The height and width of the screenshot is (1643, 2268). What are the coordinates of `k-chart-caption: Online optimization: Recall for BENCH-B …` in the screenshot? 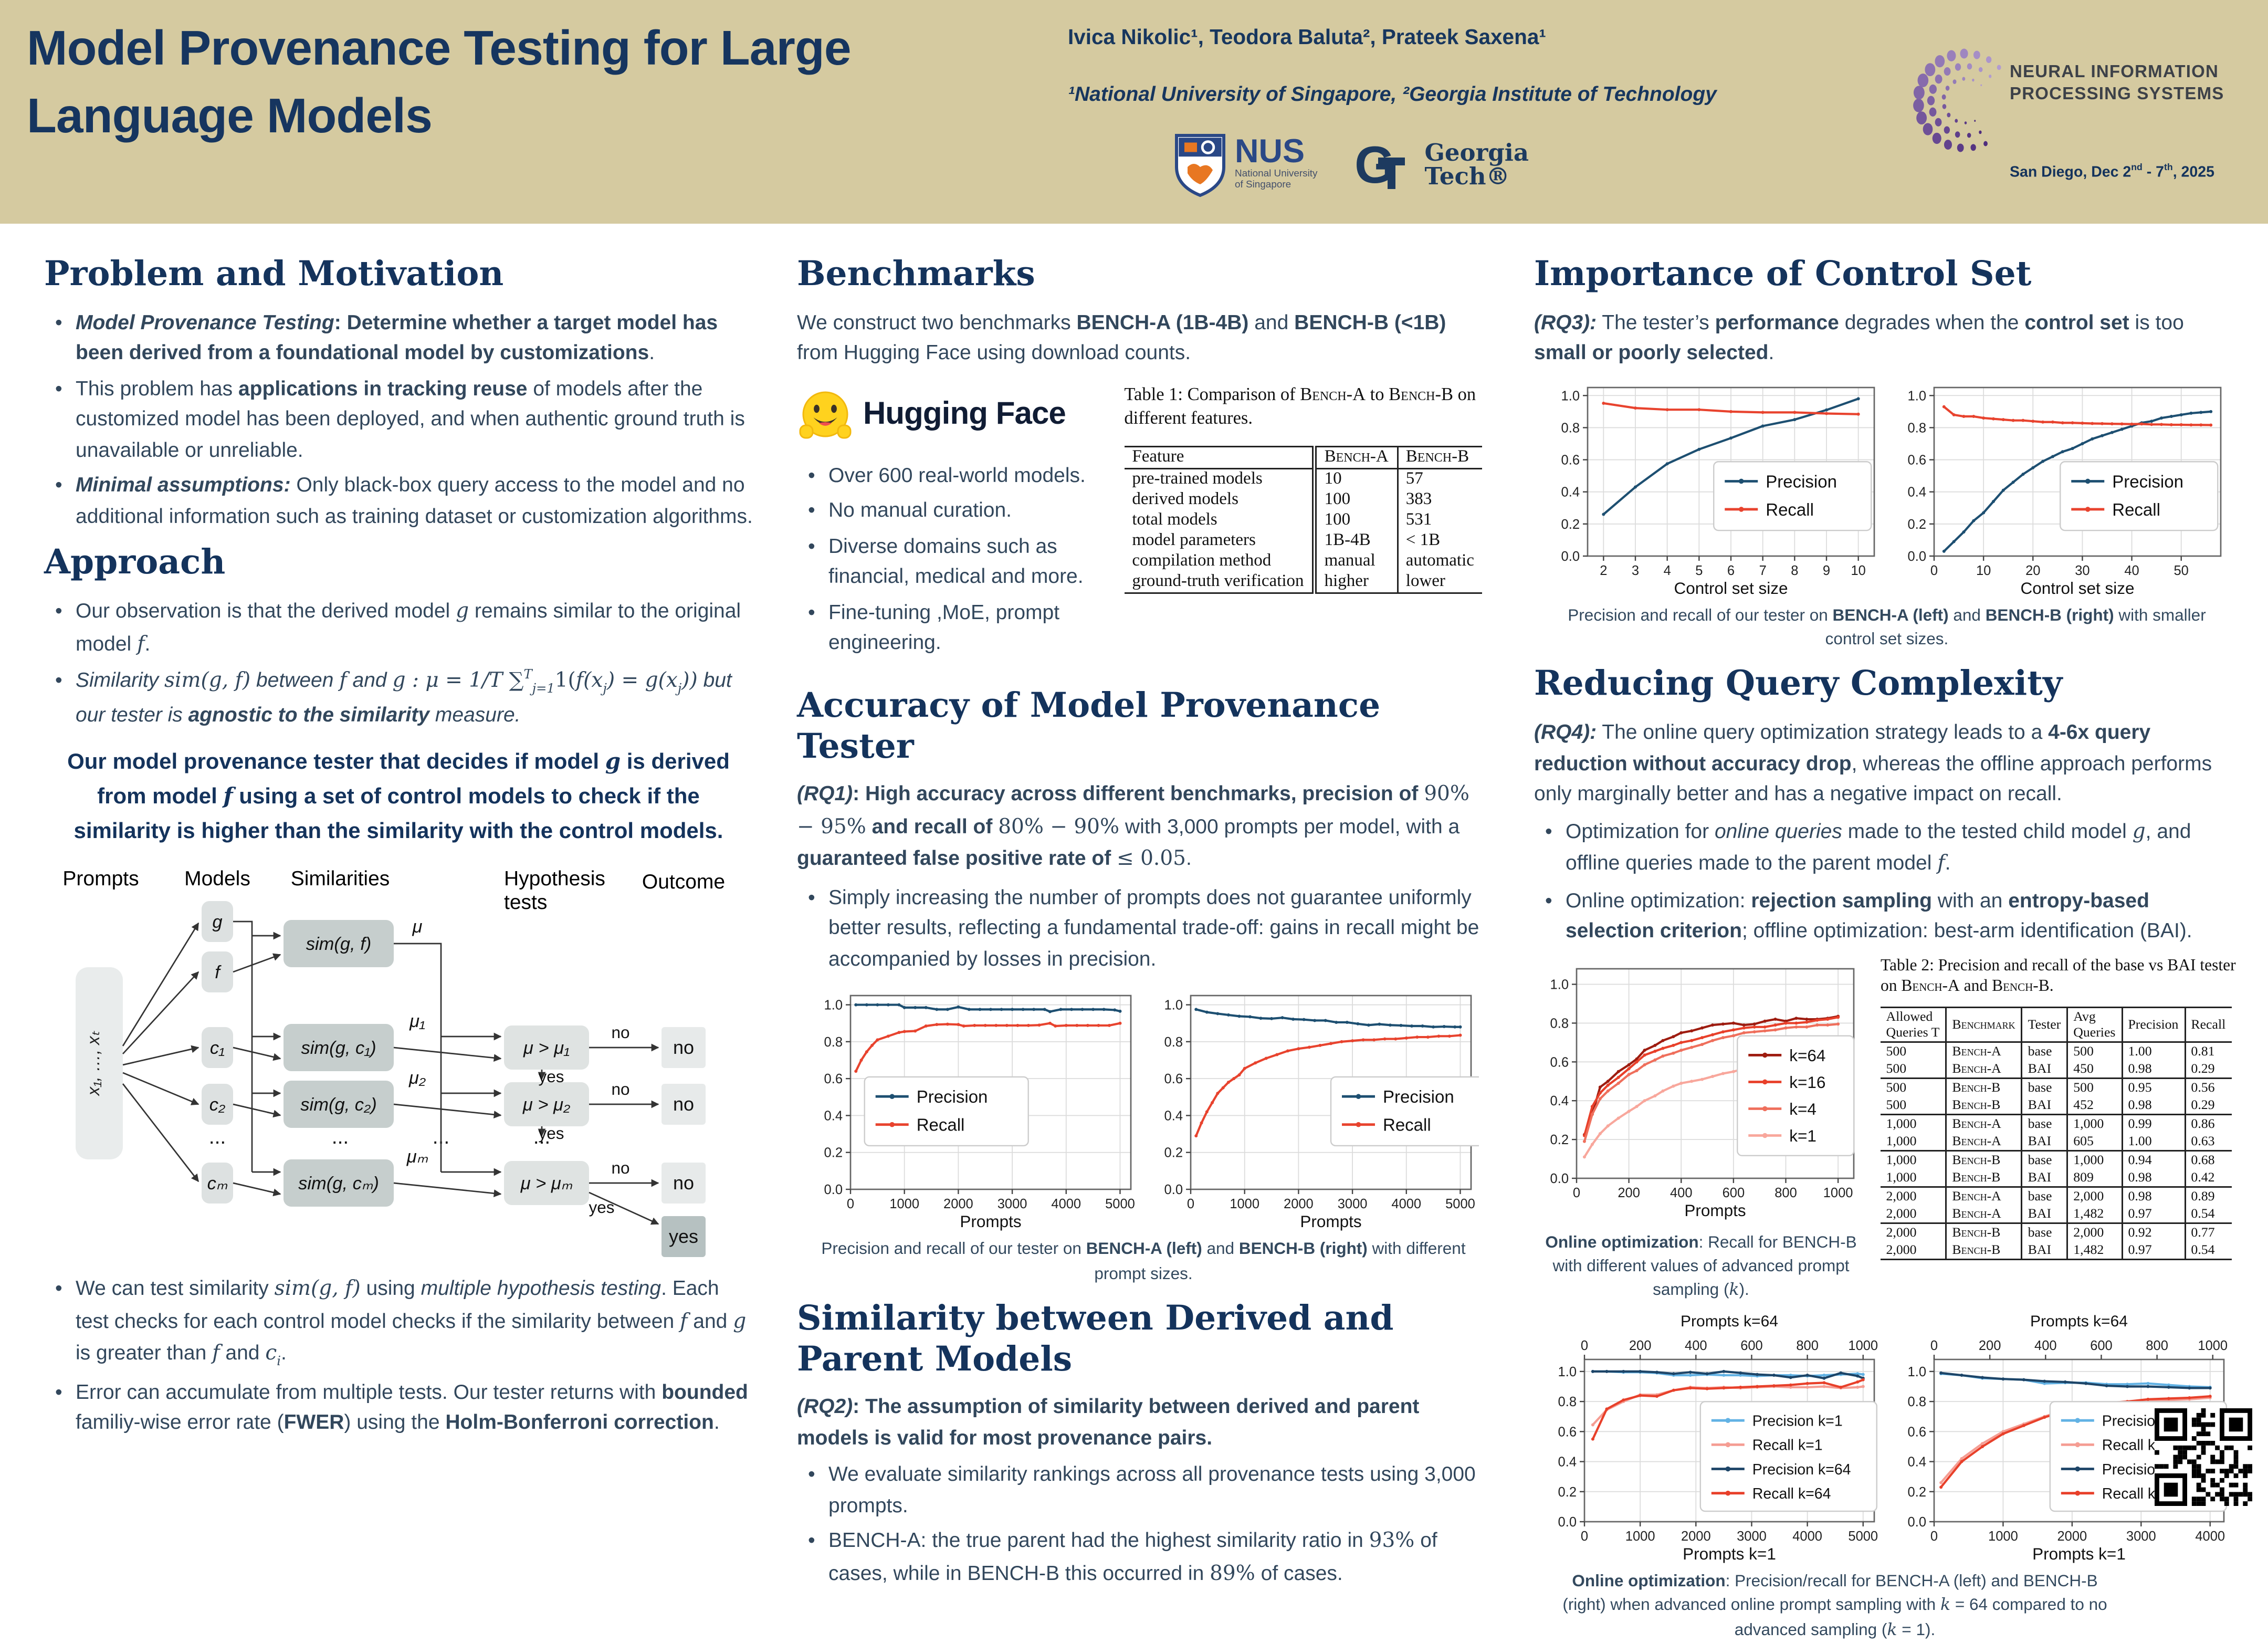 It's located at (1701, 1266).